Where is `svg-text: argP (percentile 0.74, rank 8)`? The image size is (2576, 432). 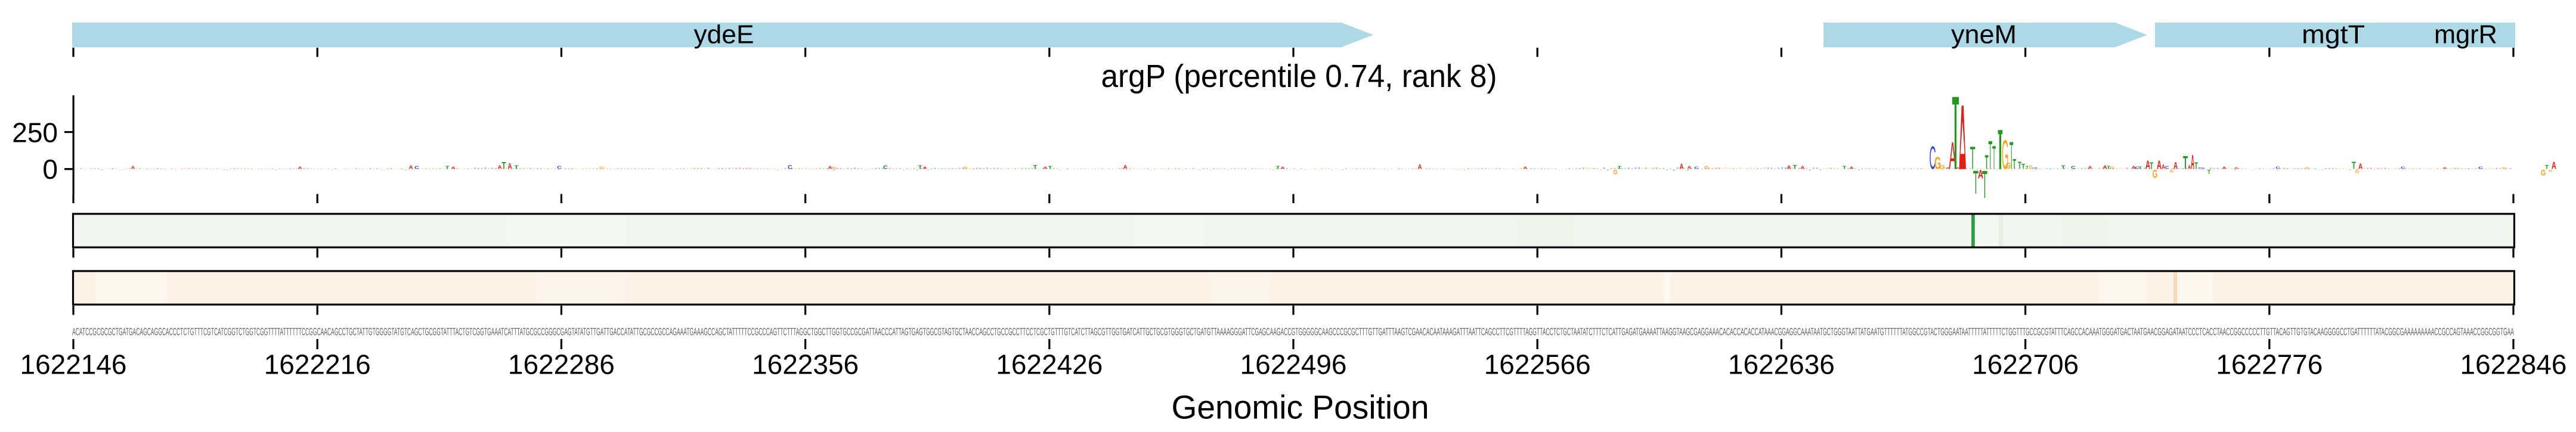 svg-text: argP (percentile 0.74, rank 8) is located at coordinates (1299, 76).